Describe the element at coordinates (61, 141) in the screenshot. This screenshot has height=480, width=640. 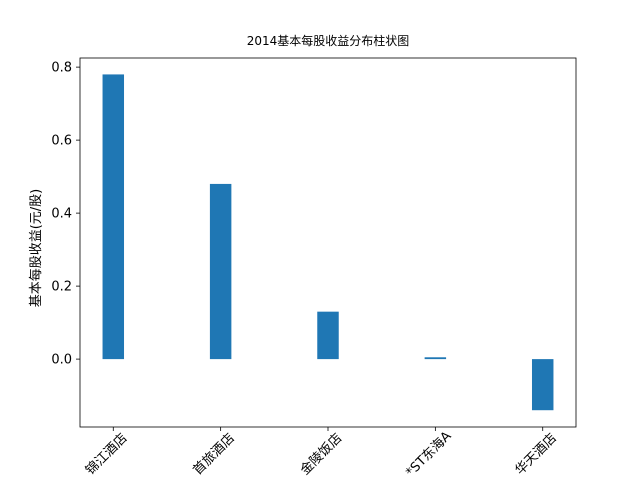
I see `y-tick-label: 0.6` at that location.